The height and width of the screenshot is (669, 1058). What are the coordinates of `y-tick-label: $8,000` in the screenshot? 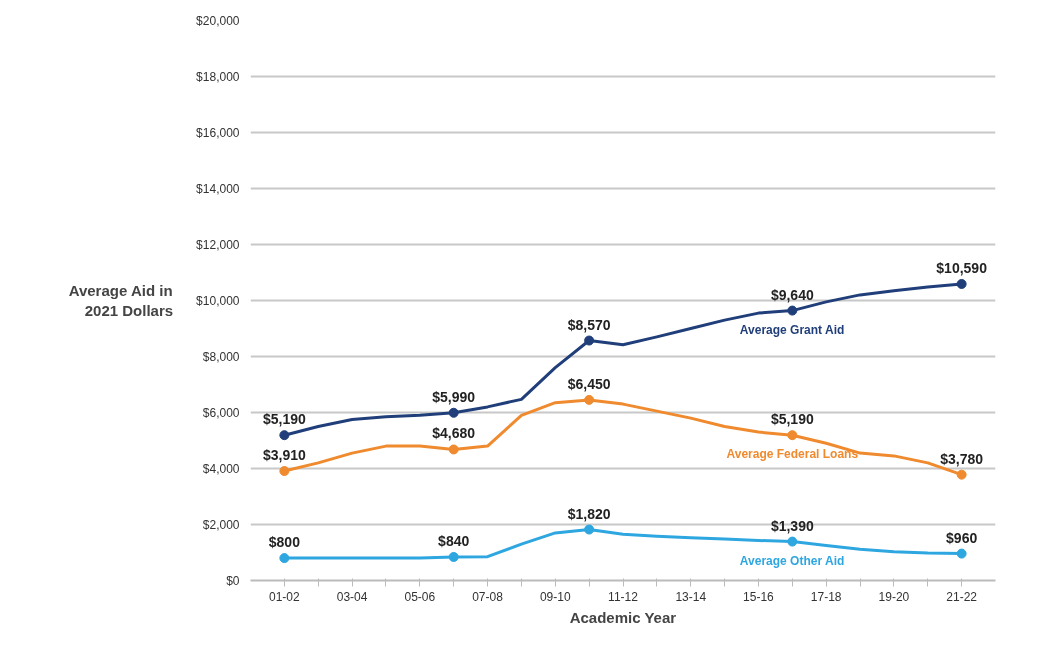 It's located at (221, 356).